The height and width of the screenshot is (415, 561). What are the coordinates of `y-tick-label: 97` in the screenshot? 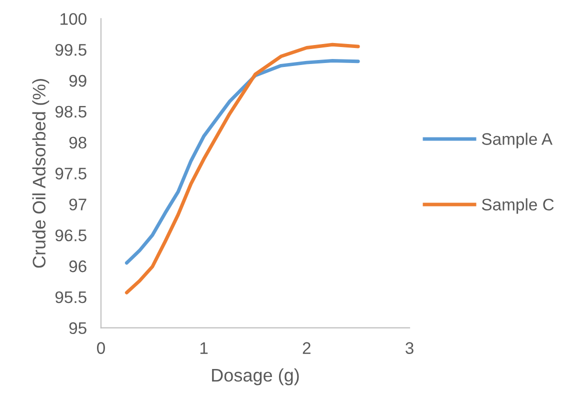 It's located at (77, 204).